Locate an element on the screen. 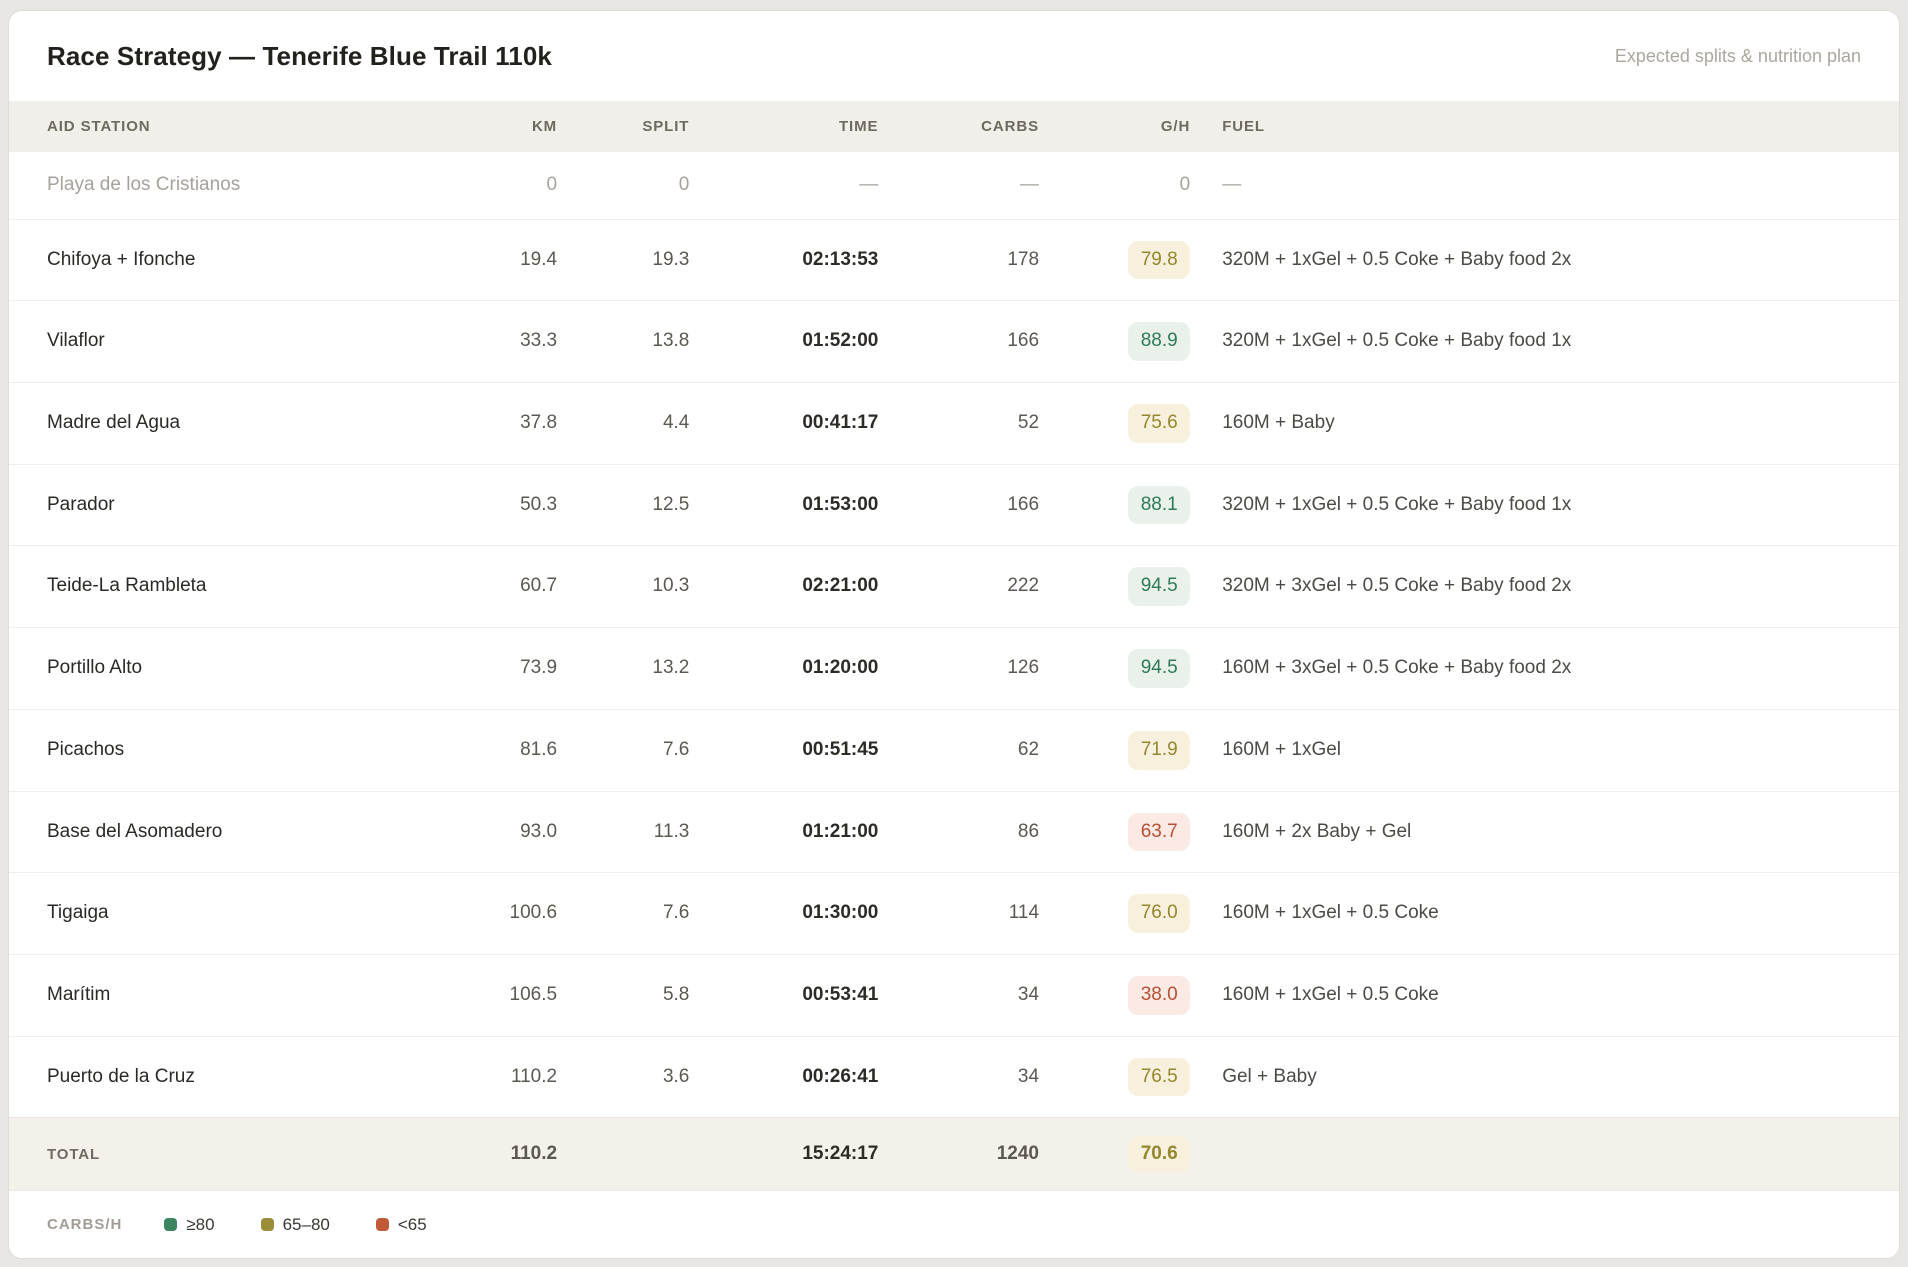 This screenshot has width=1908, height=1267. split-cell: 4.4 is located at coordinates (623, 423).